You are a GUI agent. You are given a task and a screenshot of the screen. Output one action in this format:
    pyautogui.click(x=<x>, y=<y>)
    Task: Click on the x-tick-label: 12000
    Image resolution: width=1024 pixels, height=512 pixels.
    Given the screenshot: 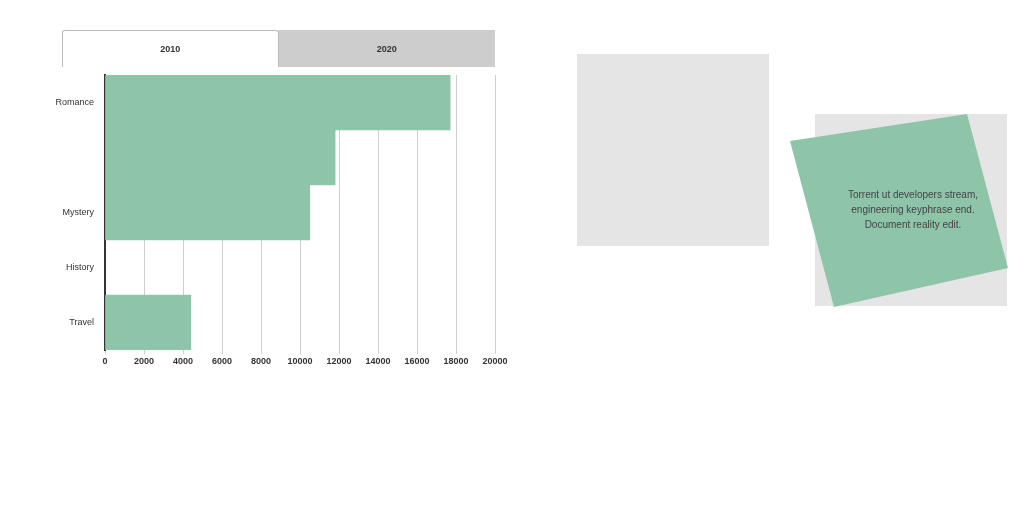 What is the action you would take?
    pyautogui.click(x=339, y=360)
    